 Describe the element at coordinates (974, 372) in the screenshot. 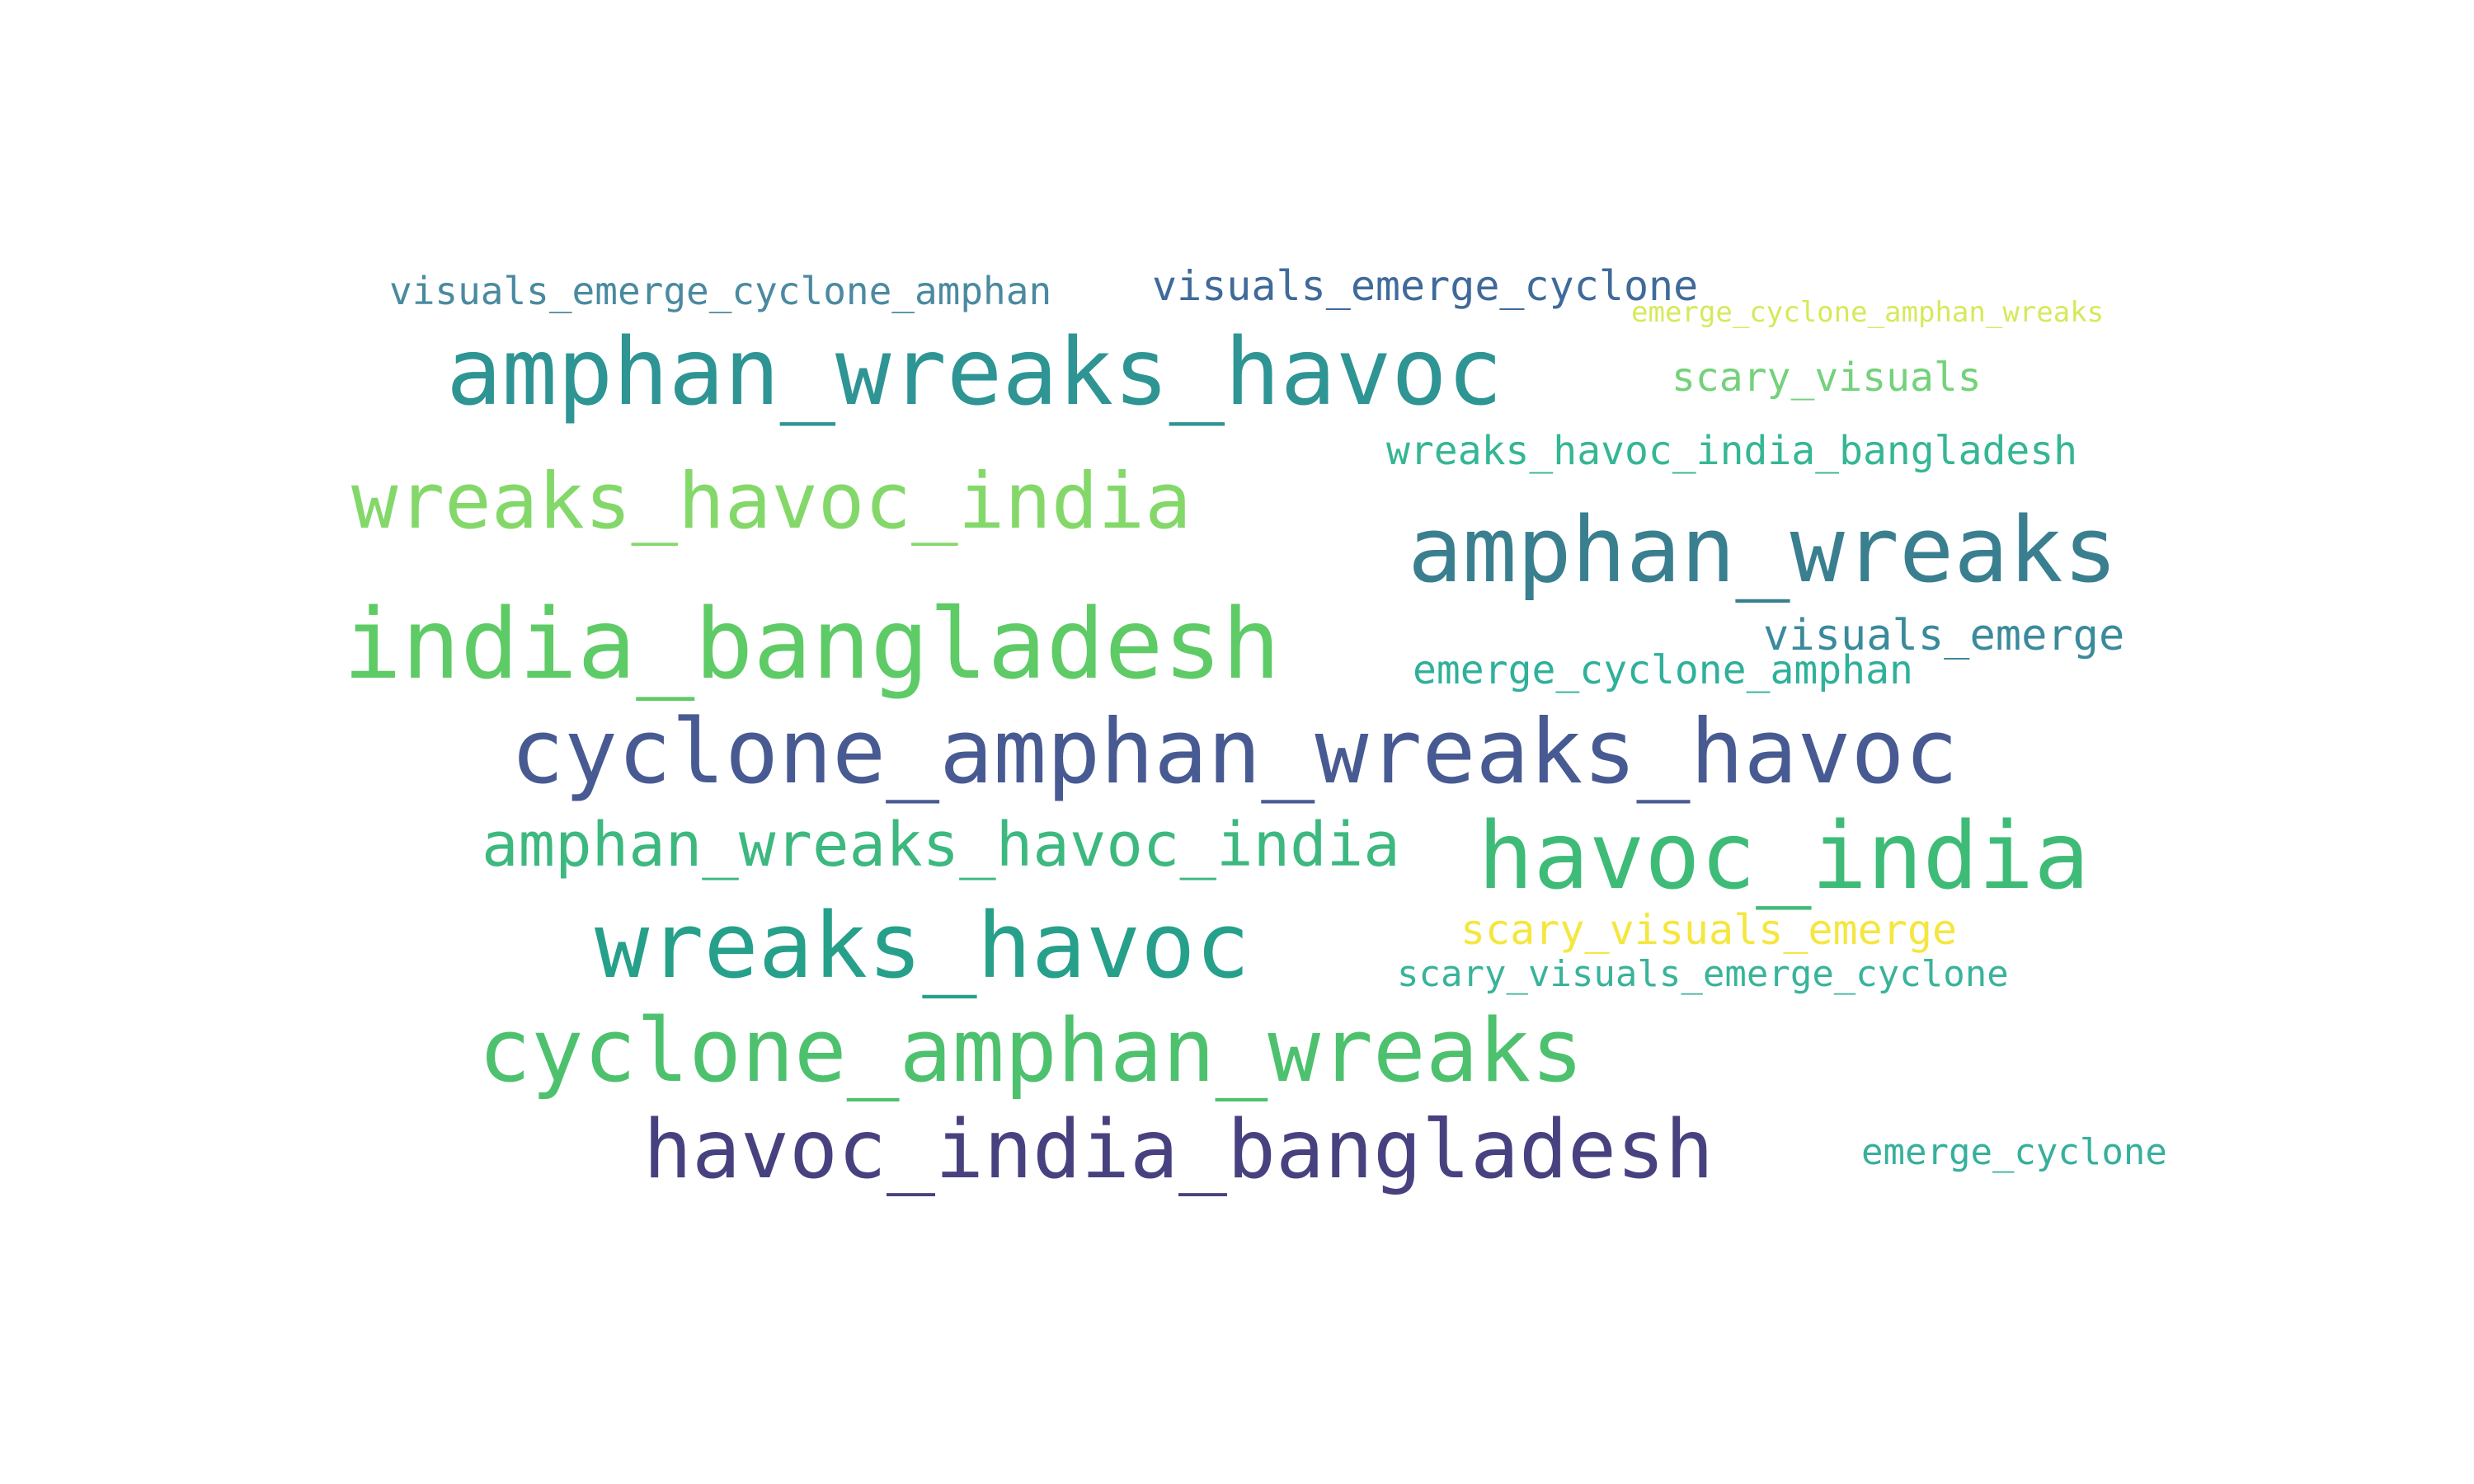

I see `word-amphan-wreaks-havoc: amphan_wreaks_havoc` at that location.